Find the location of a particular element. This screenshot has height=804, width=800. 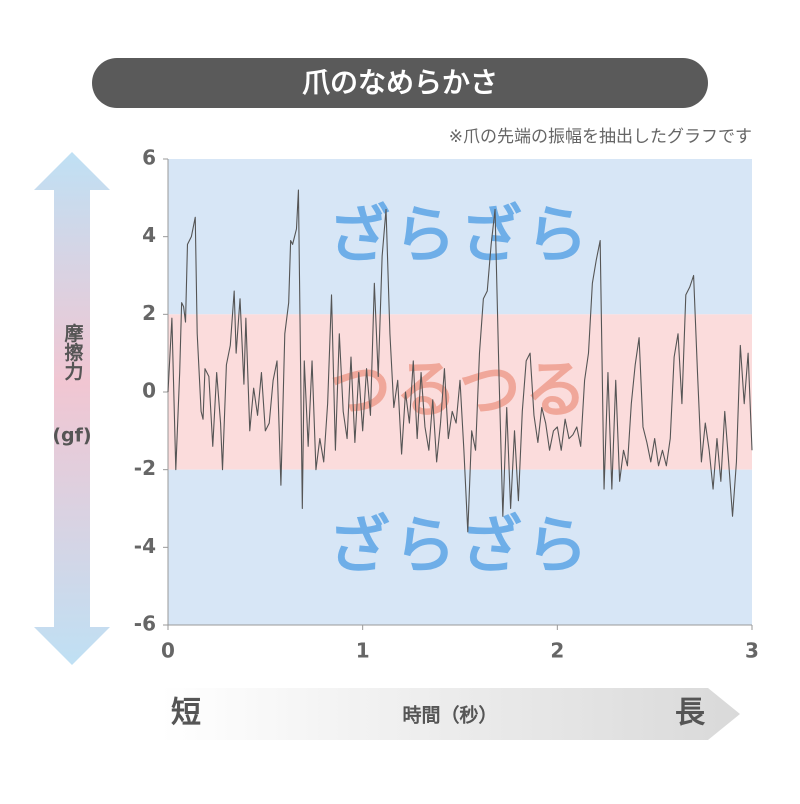

y-tick-label: -2 is located at coordinates (145, 468).